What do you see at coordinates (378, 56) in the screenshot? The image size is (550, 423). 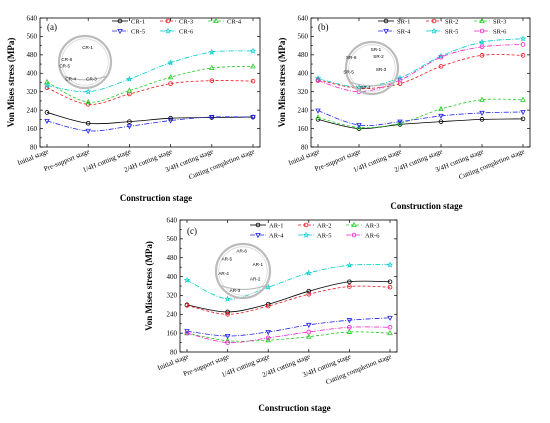 I see `inset-label: SR-2` at bounding box center [378, 56].